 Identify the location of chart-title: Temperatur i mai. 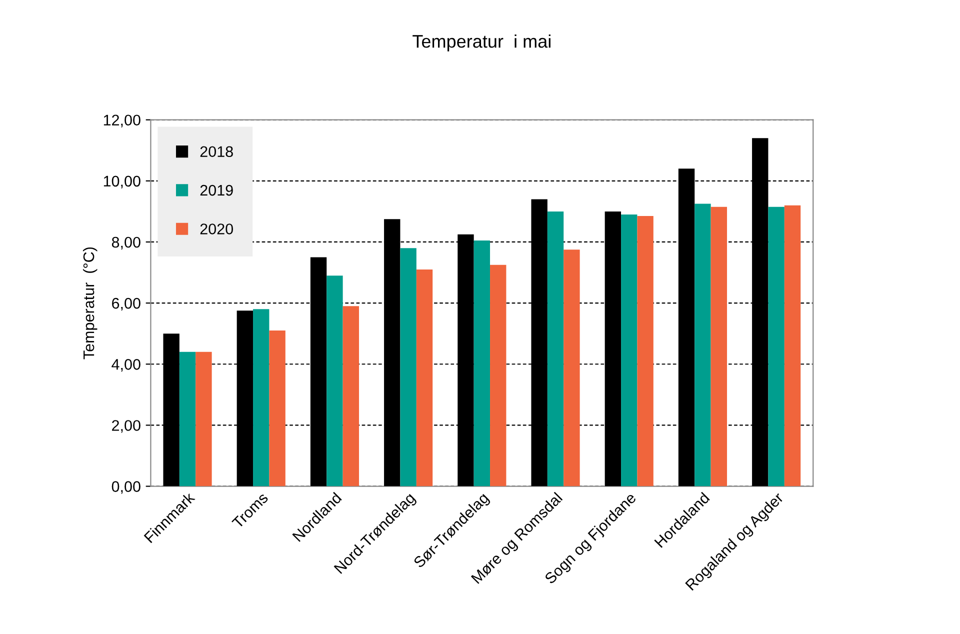
(481, 43).